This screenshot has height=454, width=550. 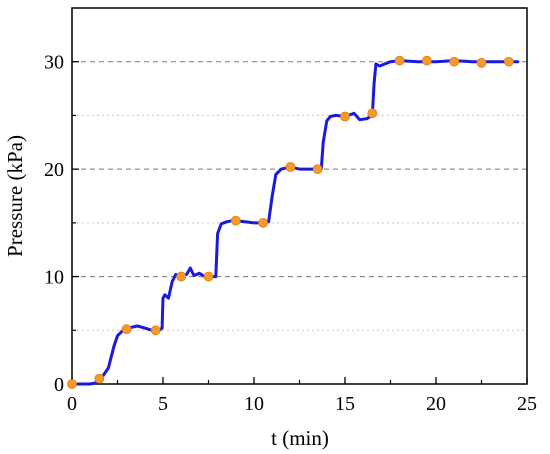 What do you see at coordinates (72, 404) in the screenshot?
I see `x-tick-label: 0` at bounding box center [72, 404].